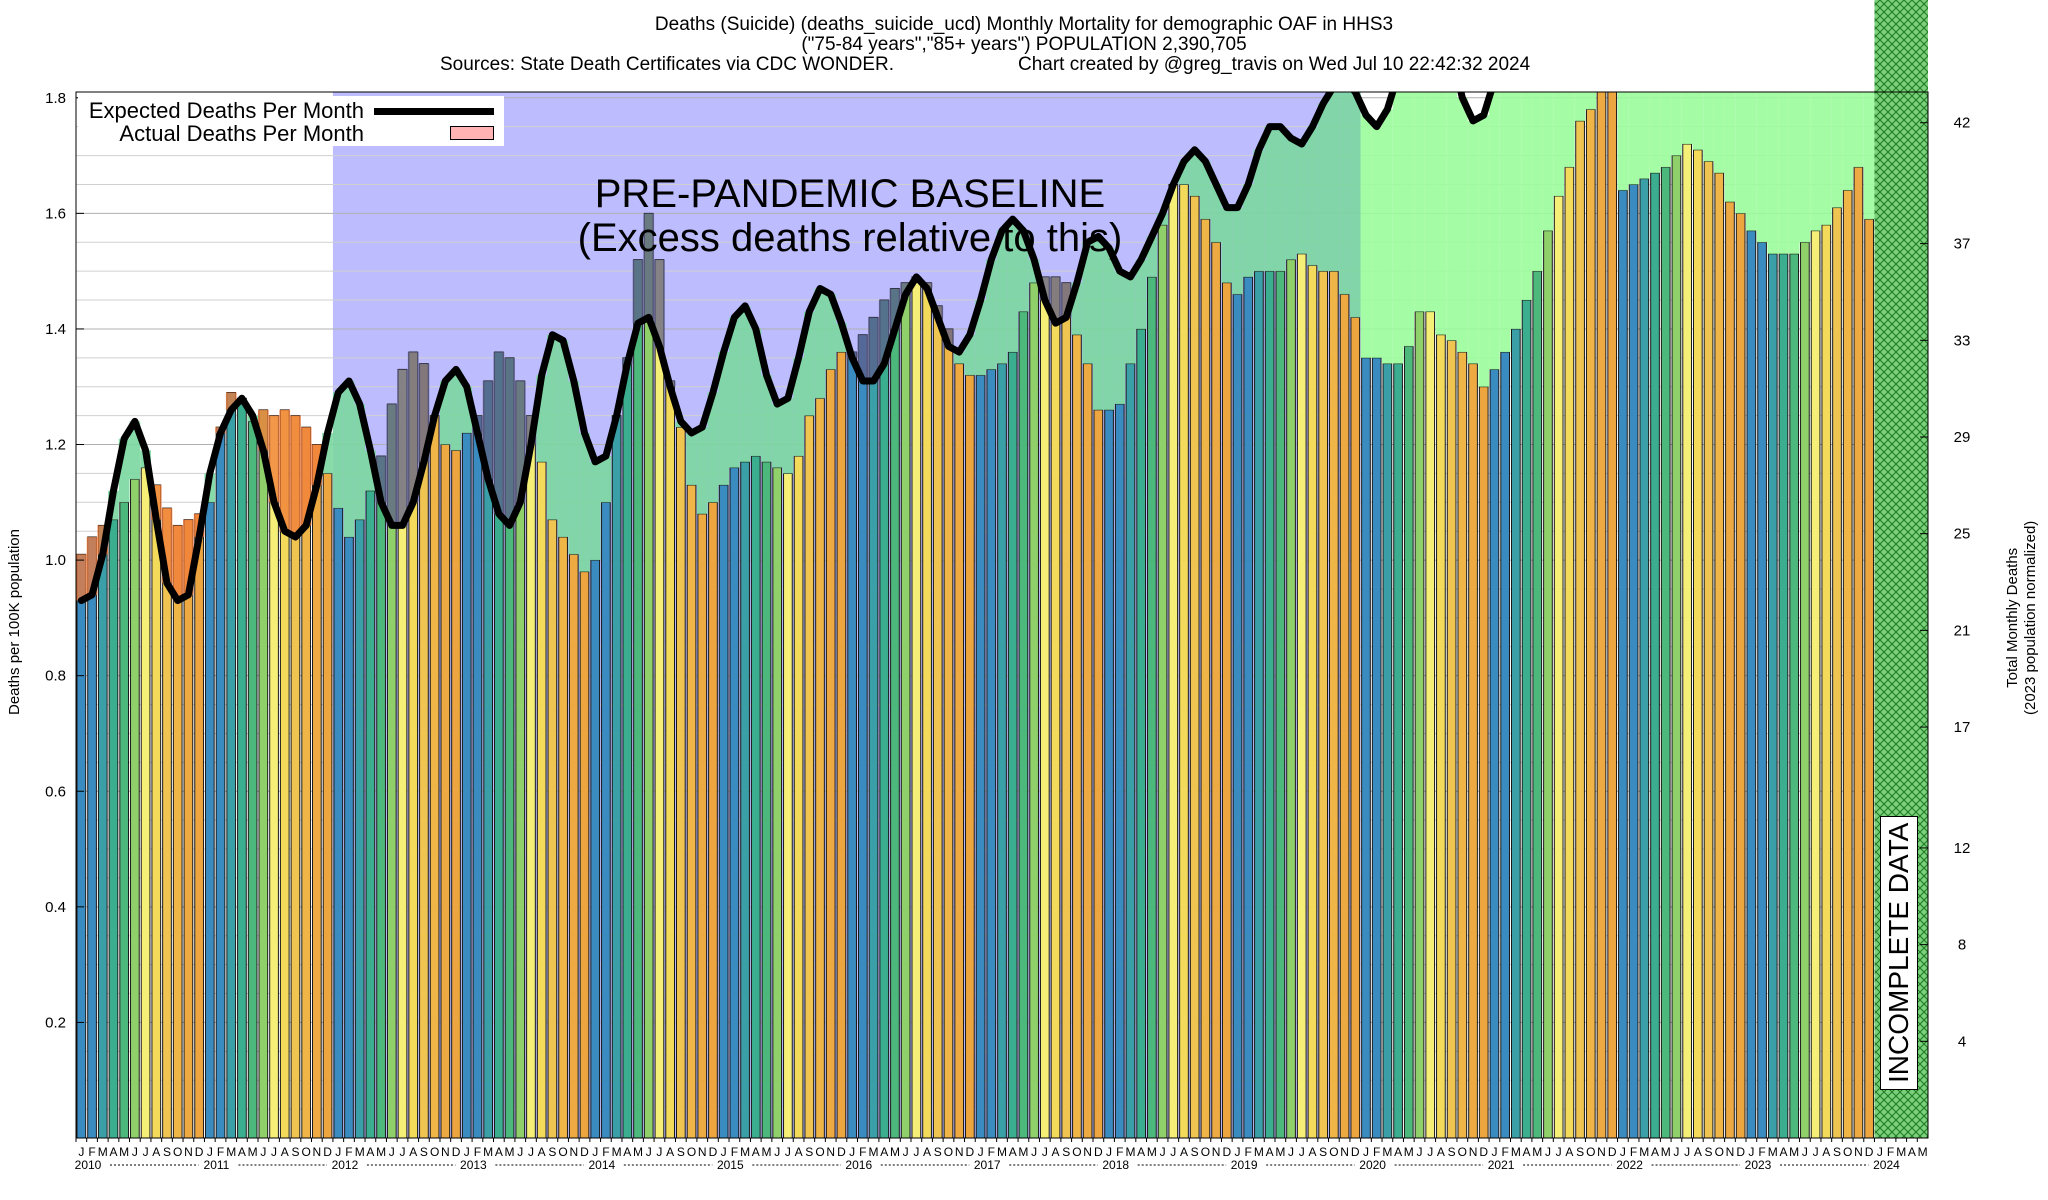 Image resolution: width=2048 pixels, height=1200 pixels. Describe the element at coordinates (55, 907) in the screenshot. I see `y-tick-label: 0.4` at that location.